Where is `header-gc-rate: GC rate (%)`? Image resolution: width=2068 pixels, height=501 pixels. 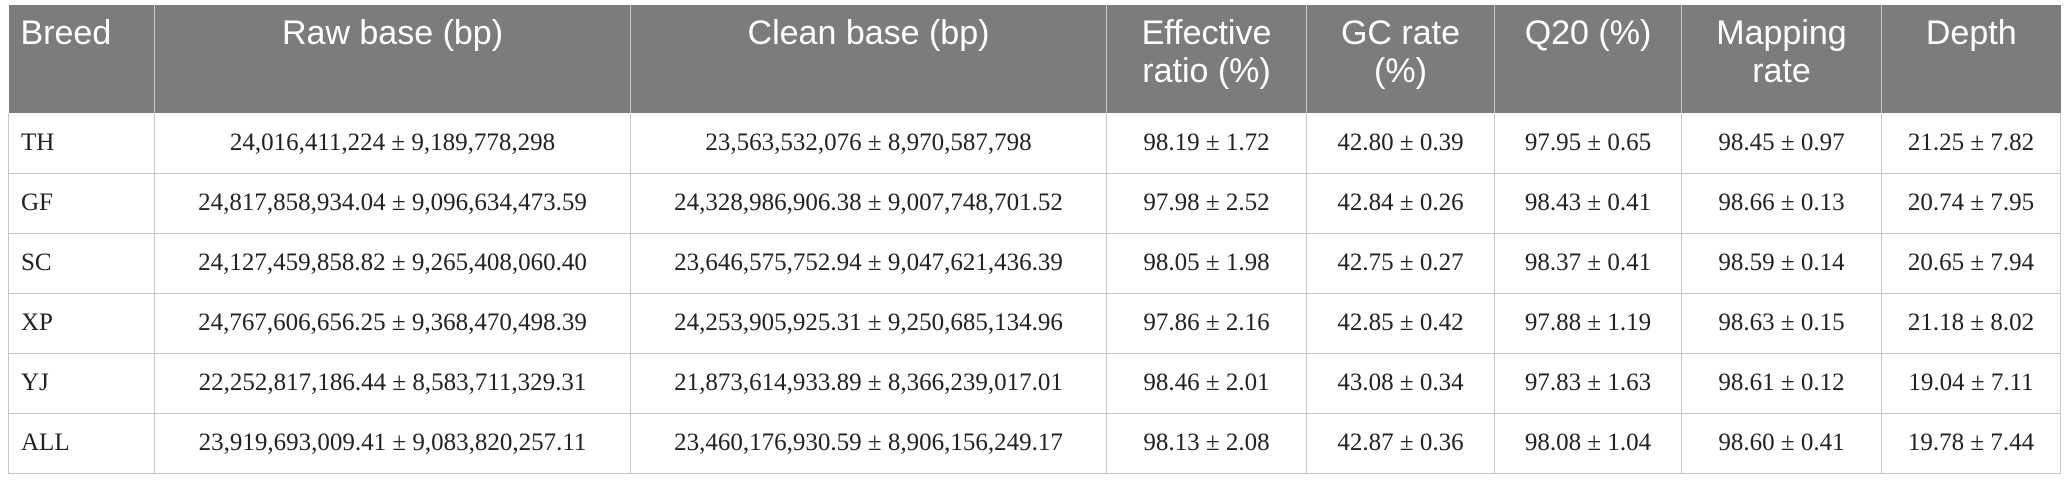
header-gc-rate: GC rate (%) is located at coordinates (1400, 59).